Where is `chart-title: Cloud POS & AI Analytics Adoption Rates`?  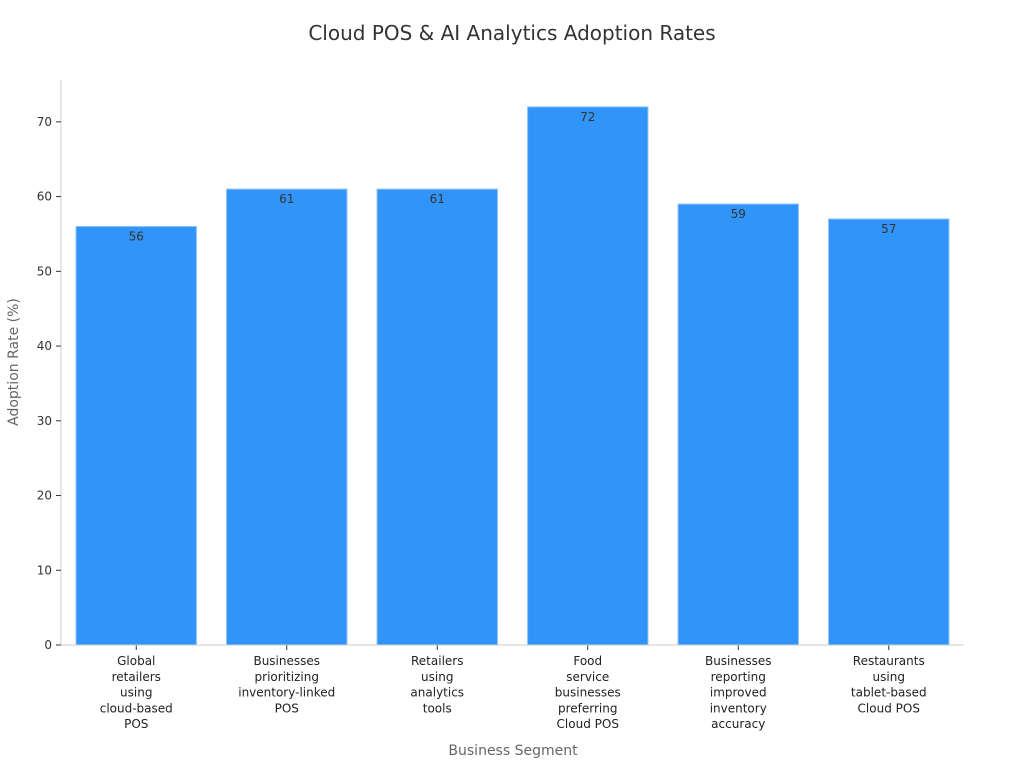
chart-title: Cloud POS & AI Analytics Adoption Rates is located at coordinates (511, 33).